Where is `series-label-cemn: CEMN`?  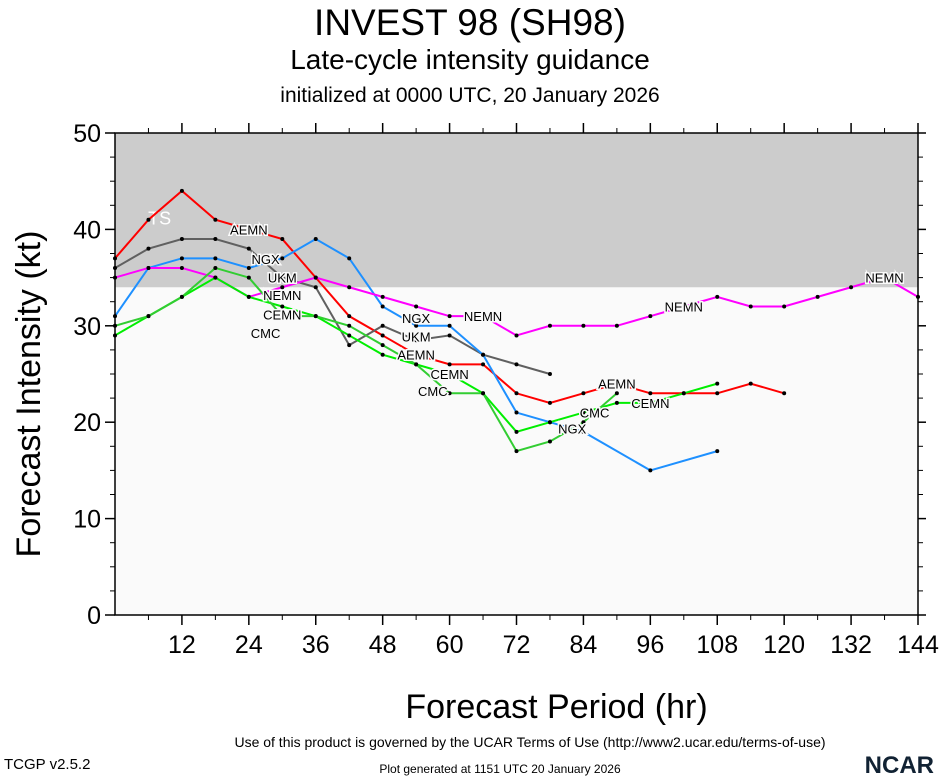 series-label-cemn: CEMN is located at coordinates (449, 374).